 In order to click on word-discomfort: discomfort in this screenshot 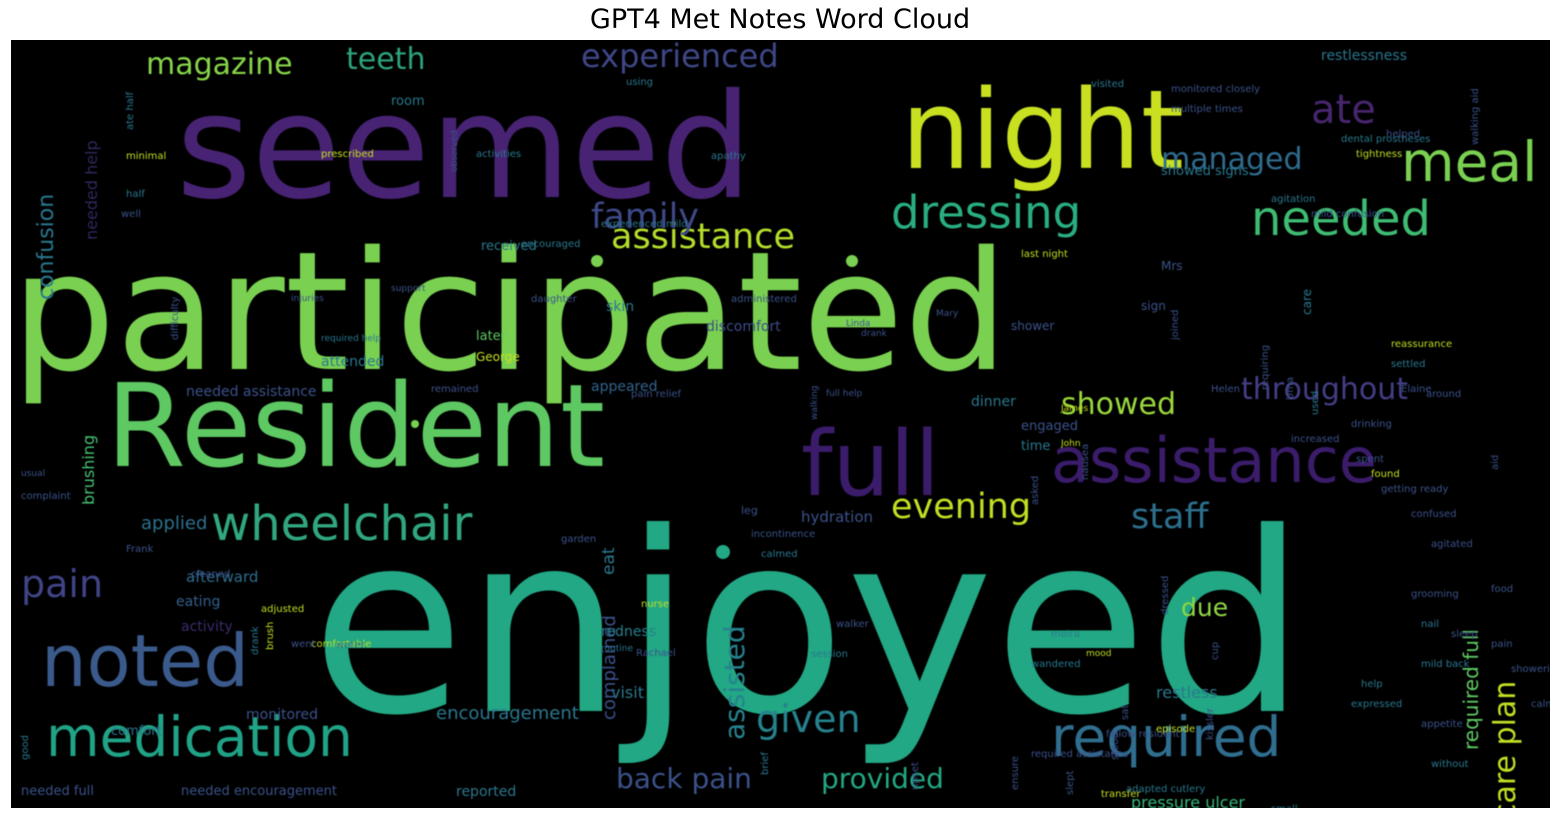, I will do `click(743, 327)`.